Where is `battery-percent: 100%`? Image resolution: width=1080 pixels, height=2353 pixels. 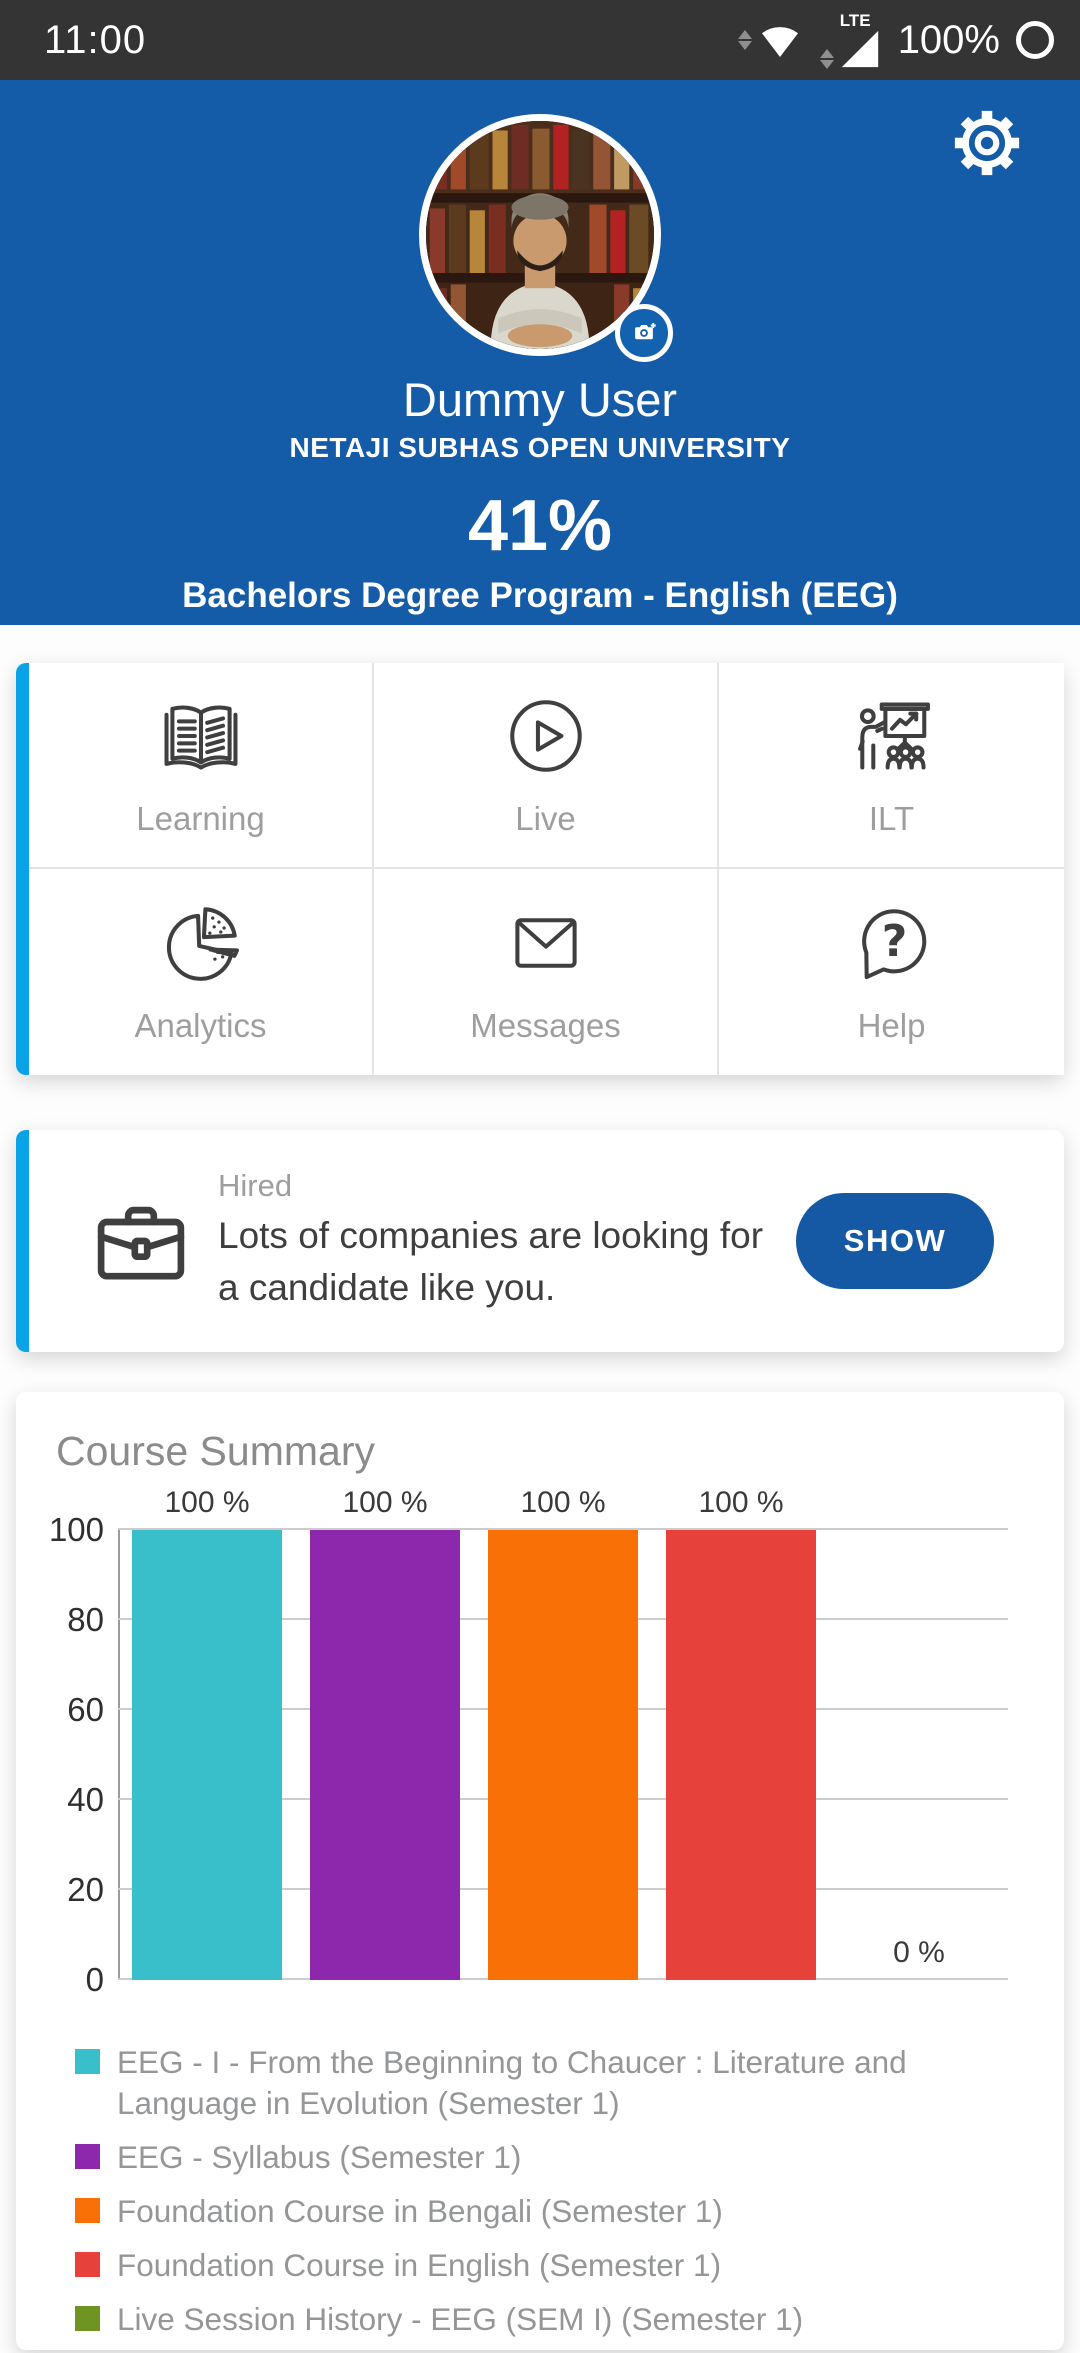 battery-percent: 100% is located at coordinates (948, 39).